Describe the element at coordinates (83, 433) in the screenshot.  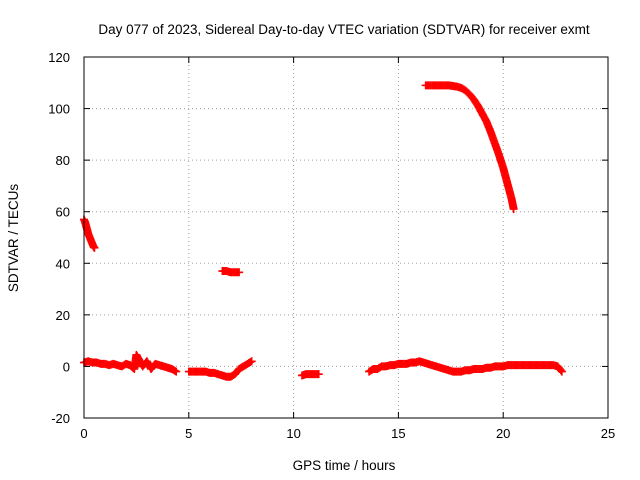
I see `x-tick-label: 0` at that location.